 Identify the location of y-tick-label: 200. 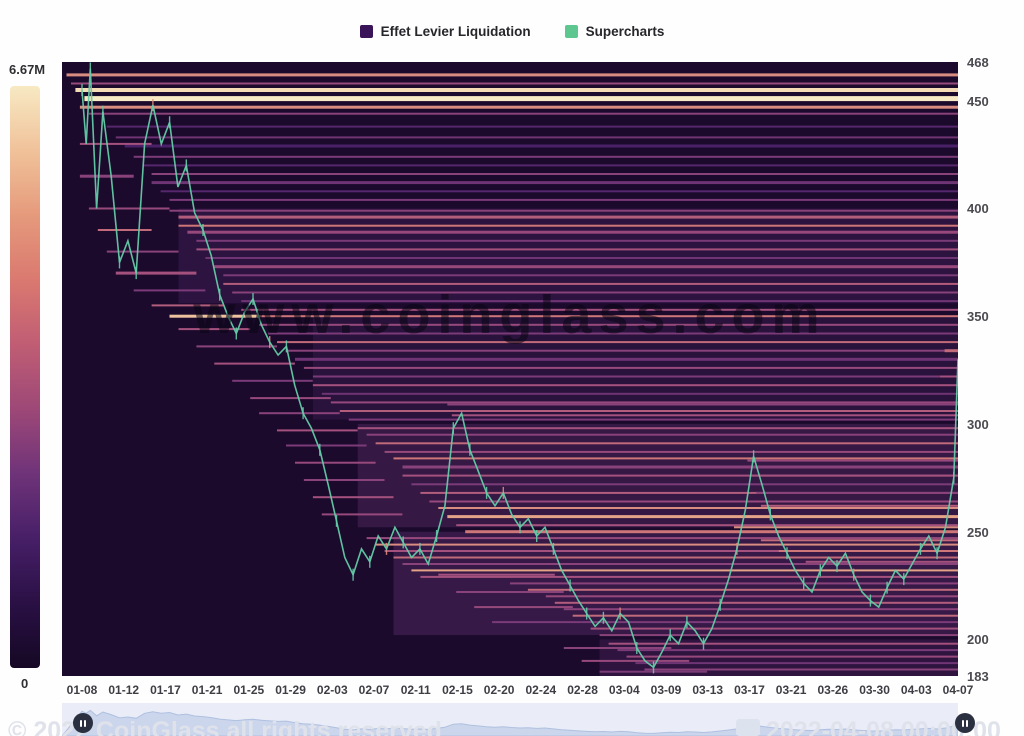
(978, 640).